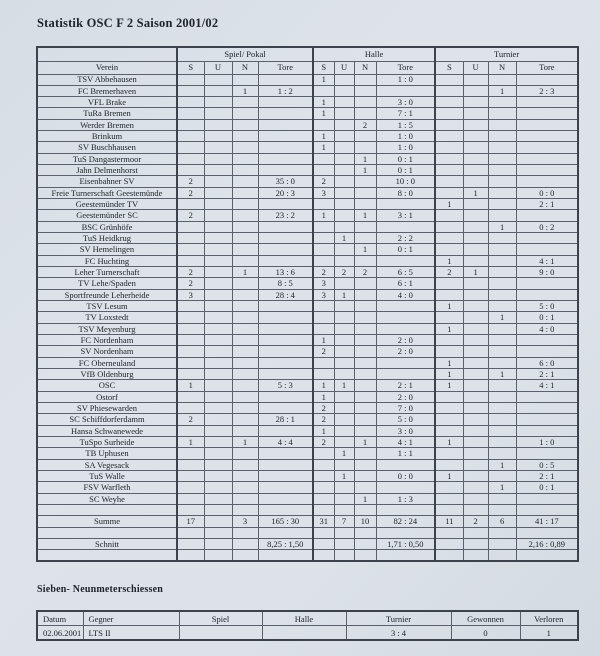  What do you see at coordinates (405, 136) in the screenshot?
I see `stat-cell: 1 : 0` at bounding box center [405, 136].